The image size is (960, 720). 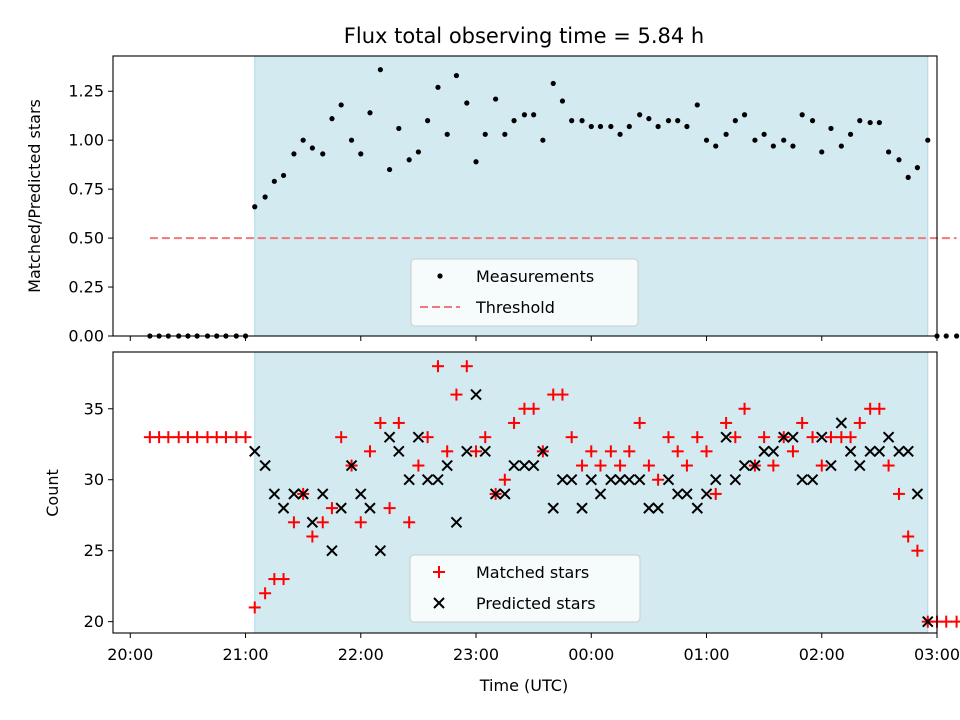 I want to click on chart-title: Flux total observing time = 5.84 h, so click(x=524, y=36).